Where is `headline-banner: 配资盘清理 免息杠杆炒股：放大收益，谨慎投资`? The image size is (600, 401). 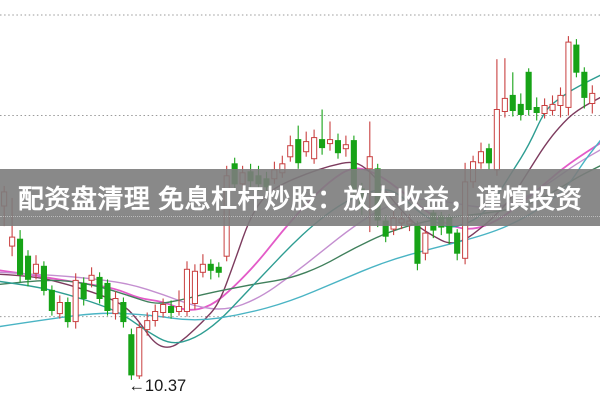
headline-banner: 配资盘清理 免息杠杆炒股：放大收益，谨慎投资 is located at coordinates (300, 197).